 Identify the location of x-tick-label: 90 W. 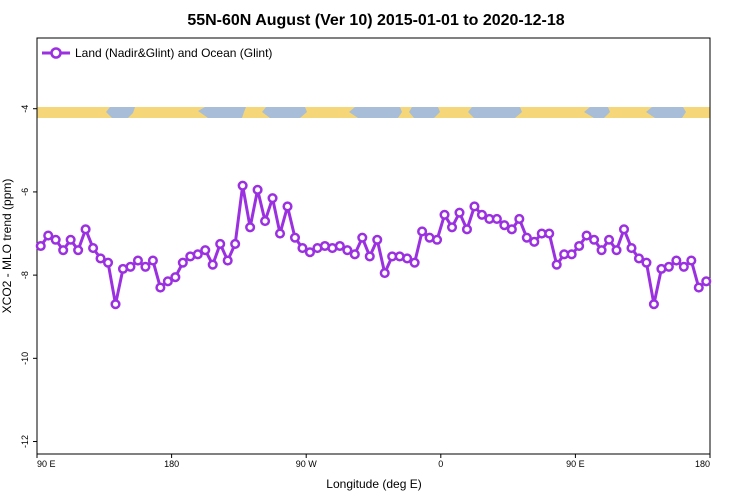
(307, 464).